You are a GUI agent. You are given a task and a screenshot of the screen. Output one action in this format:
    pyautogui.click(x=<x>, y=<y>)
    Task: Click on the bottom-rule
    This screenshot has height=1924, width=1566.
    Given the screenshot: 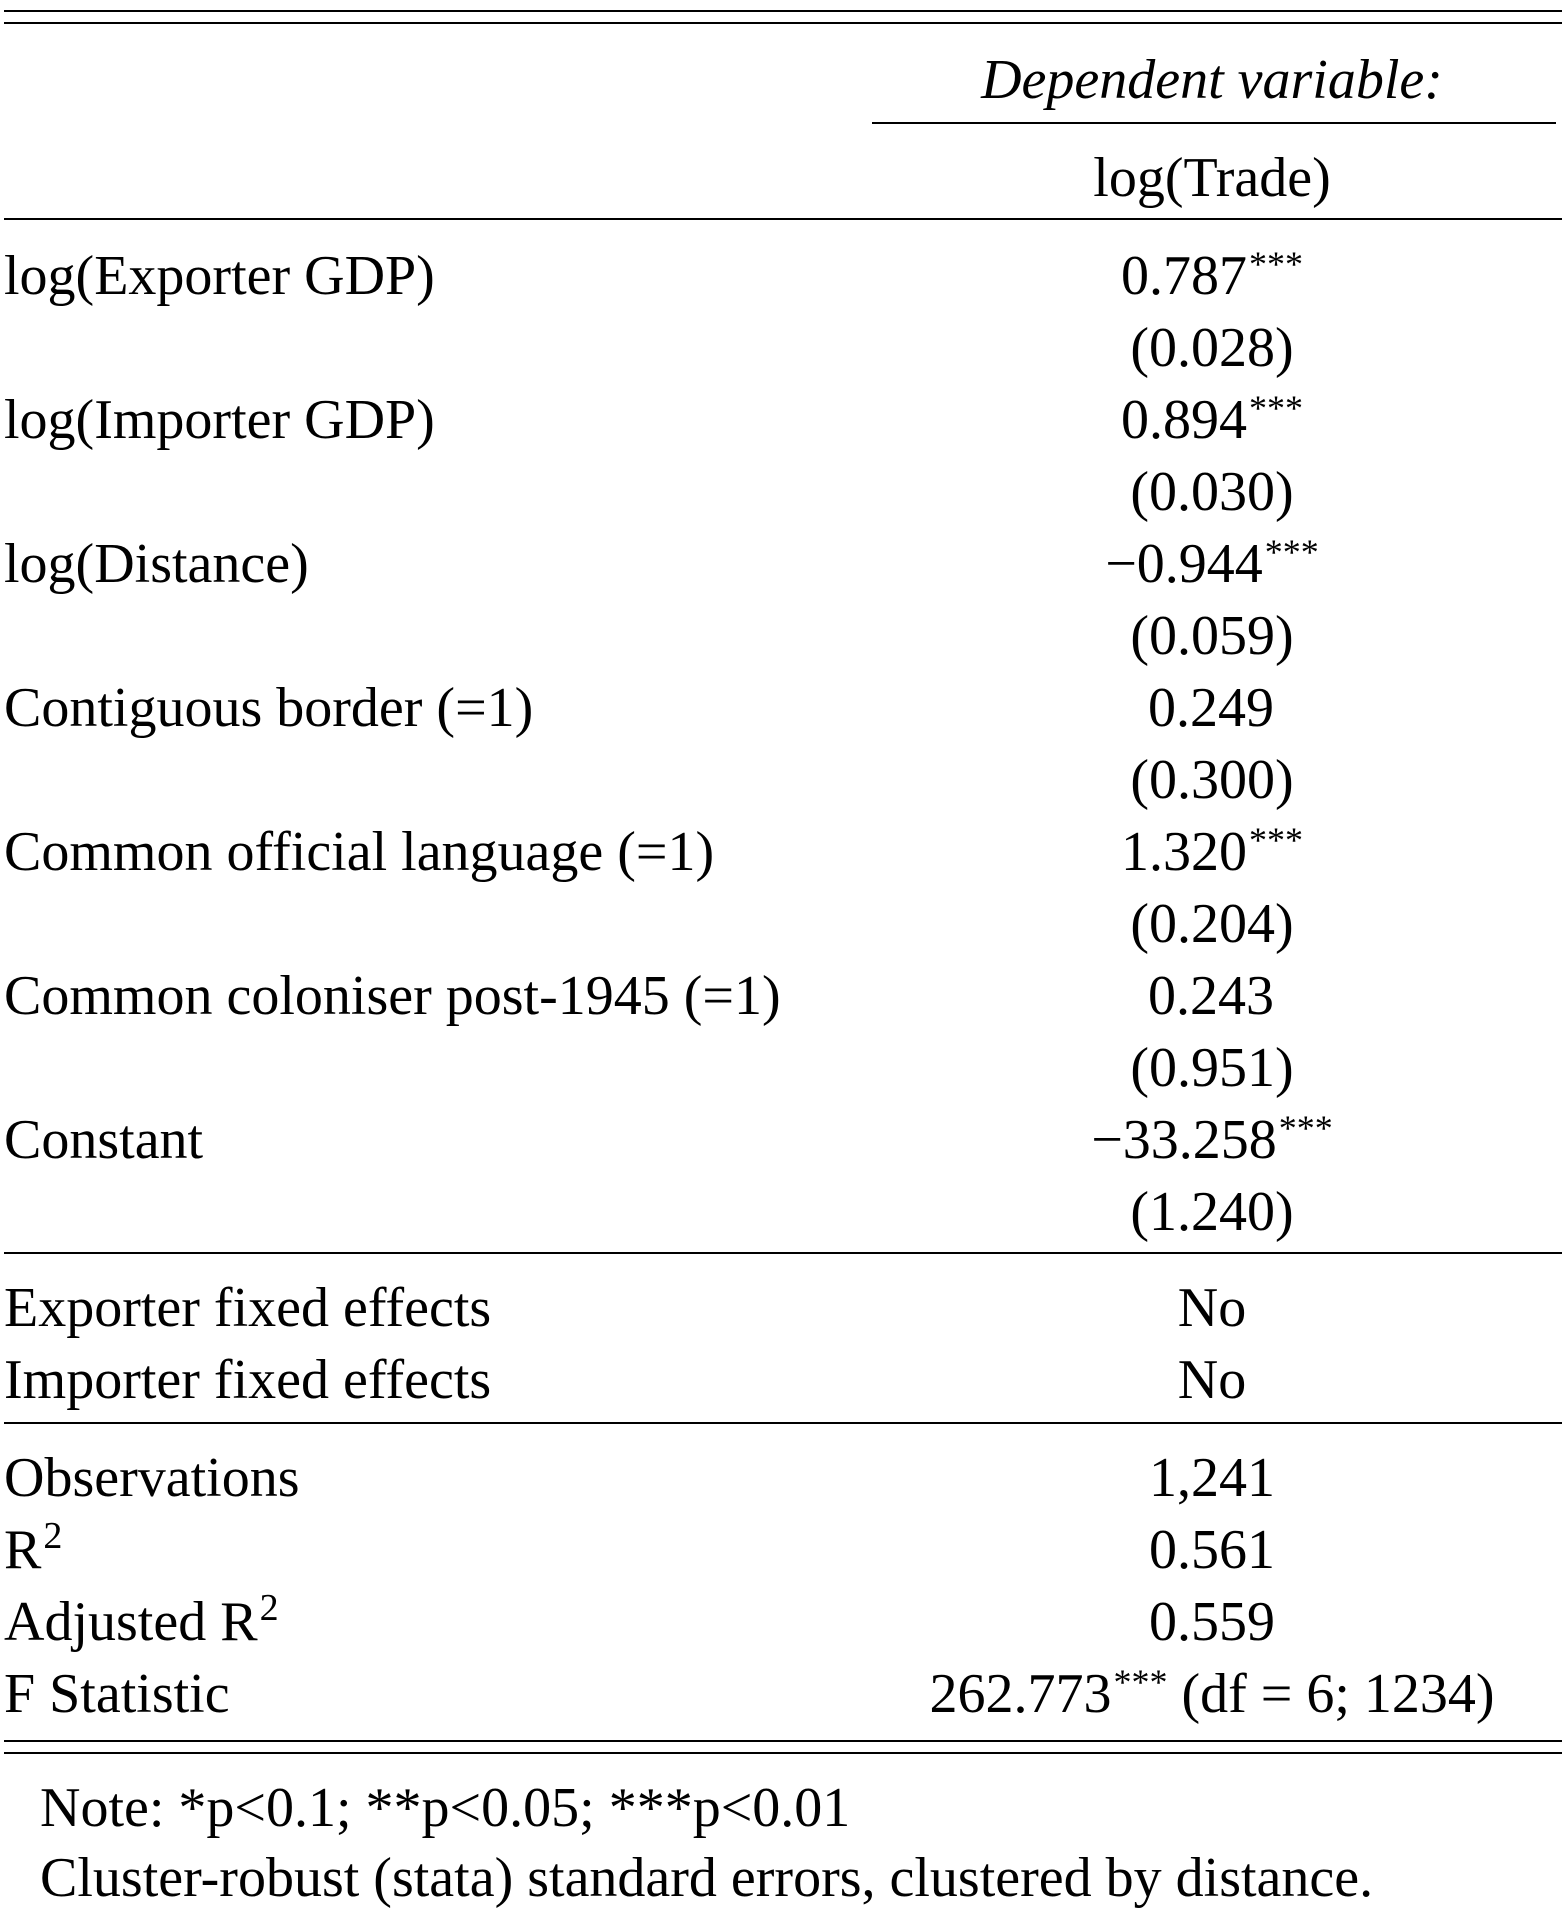 What is the action you would take?
    pyautogui.click(x=783, y=1741)
    